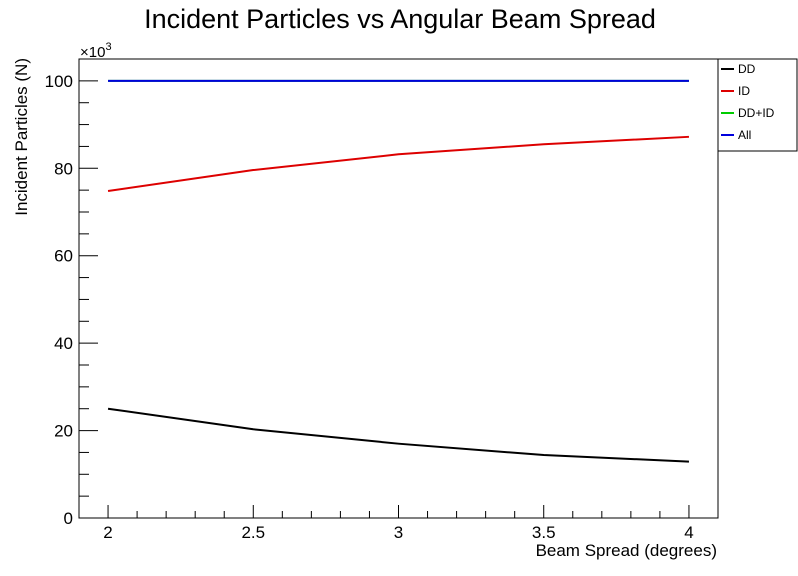 This screenshot has height=576, width=798. What do you see at coordinates (107, 532) in the screenshot?
I see `x-tick-label: 2` at bounding box center [107, 532].